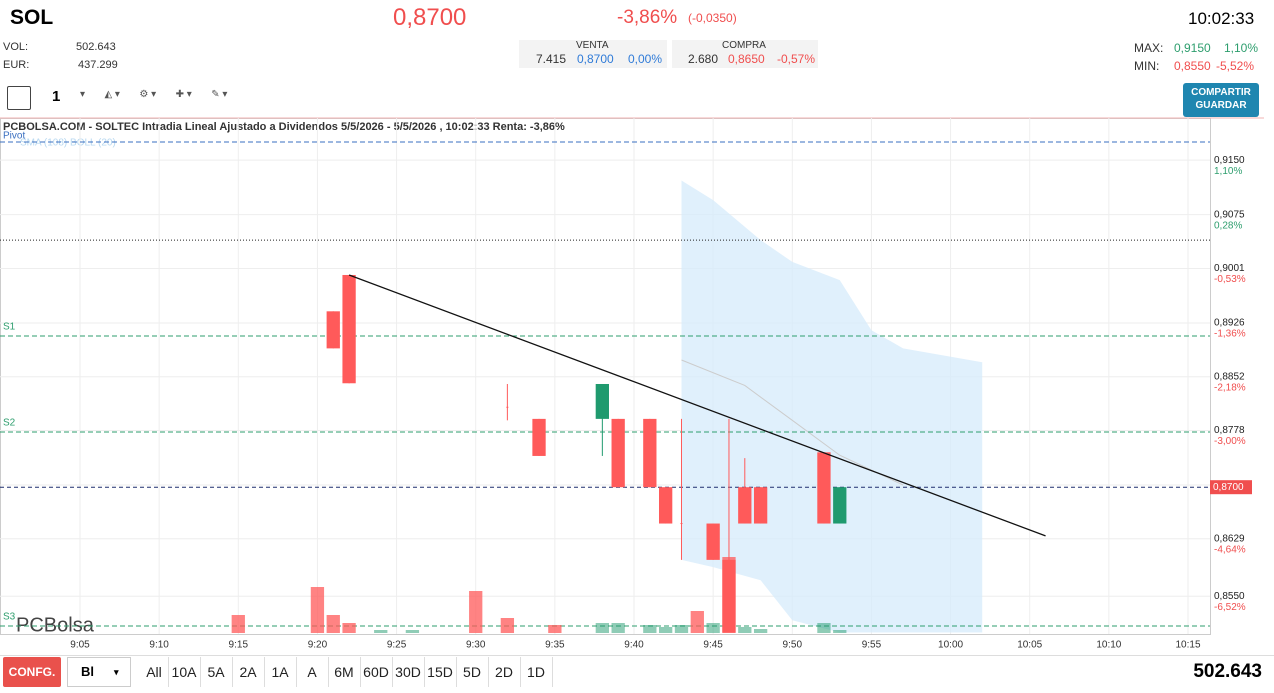  I want to click on time: 10:02:33, so click(1221, 18).